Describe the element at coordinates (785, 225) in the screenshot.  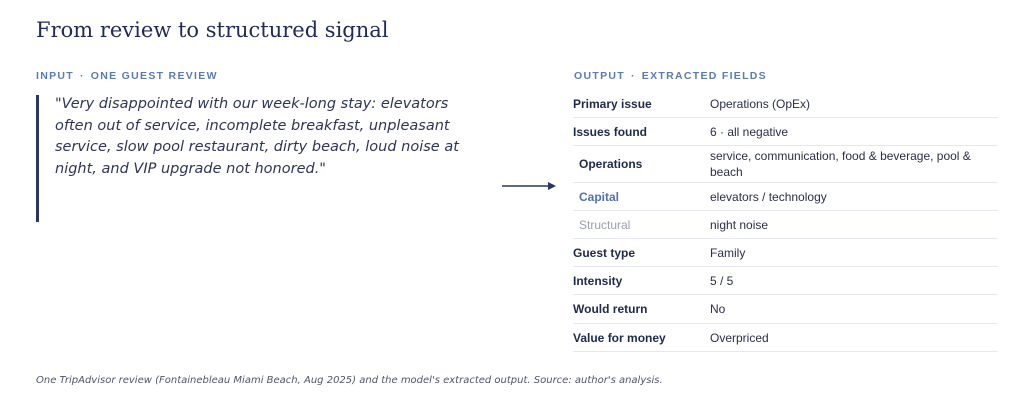
I see `table-row: Structural night noise` at that location.